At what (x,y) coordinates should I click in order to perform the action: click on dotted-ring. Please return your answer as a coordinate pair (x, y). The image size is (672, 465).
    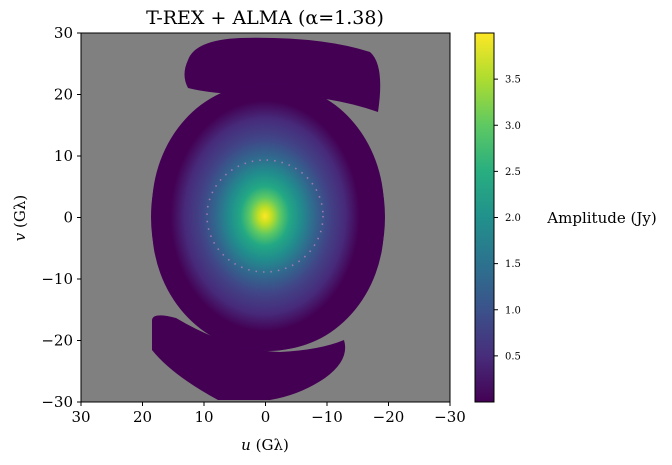
    Looking at the image, I should click on (265, 216).